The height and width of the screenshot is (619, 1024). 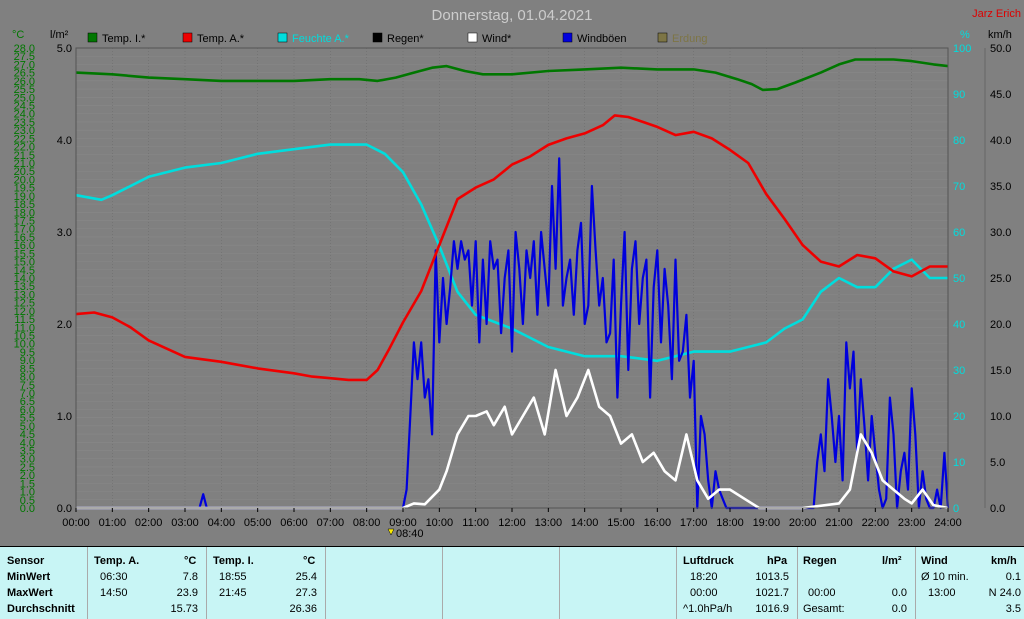 I want to click on x-tick-label: 00:00, so click(x=76, y=523).